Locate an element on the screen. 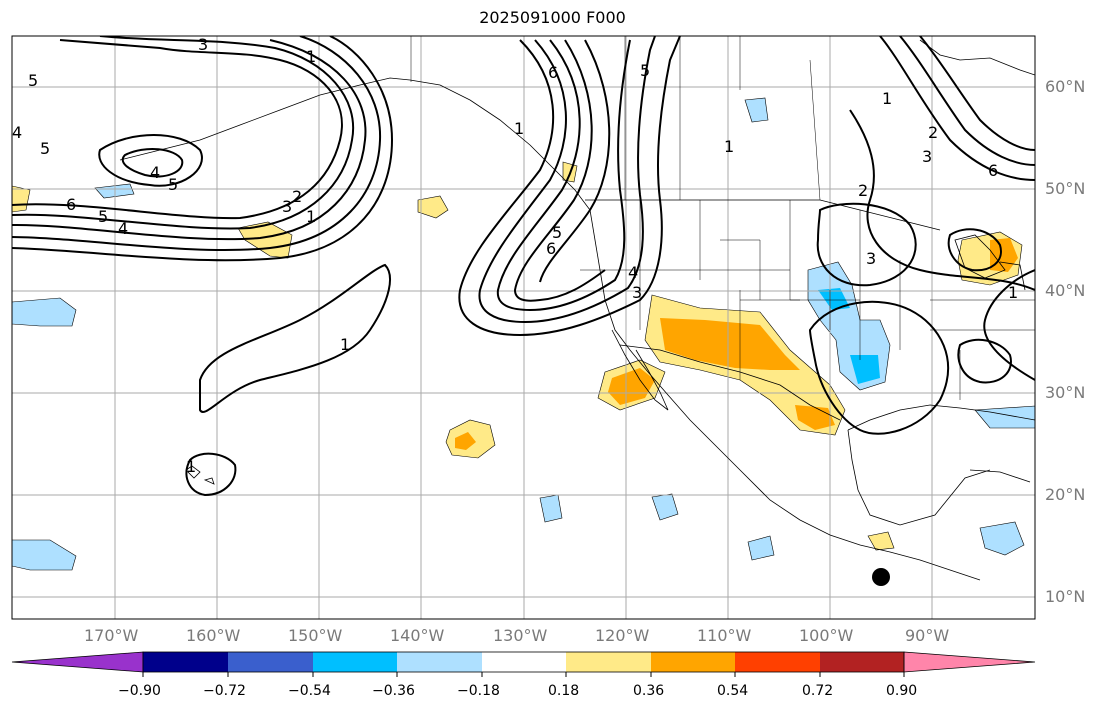 The width and height of the screenshot is (1105, 712). colorbar-tick-label: −0.18 is located at coordinates (478, 691).